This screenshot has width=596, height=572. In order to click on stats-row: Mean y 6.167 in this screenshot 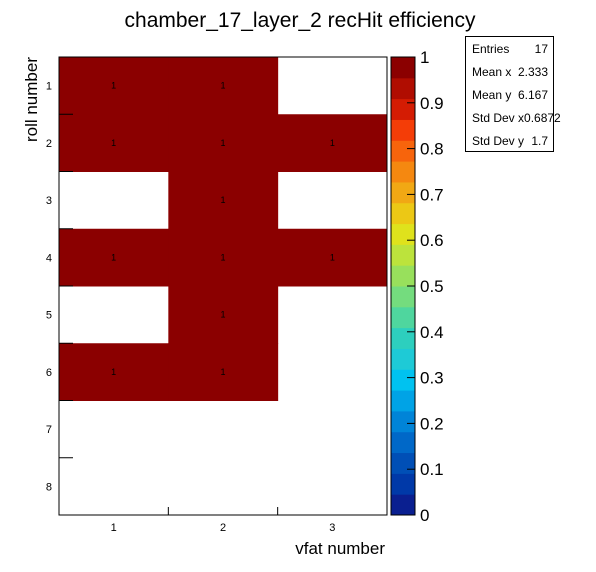, I will do `click(509, 94)`.